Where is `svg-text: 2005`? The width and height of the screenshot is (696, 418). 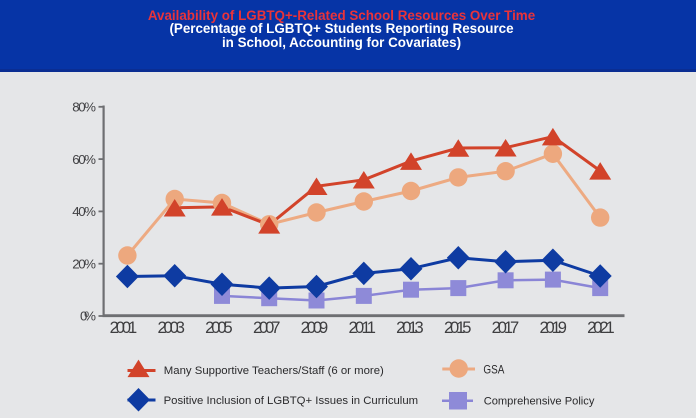 svg-text: 2005 is located at coordinates (219, 328).